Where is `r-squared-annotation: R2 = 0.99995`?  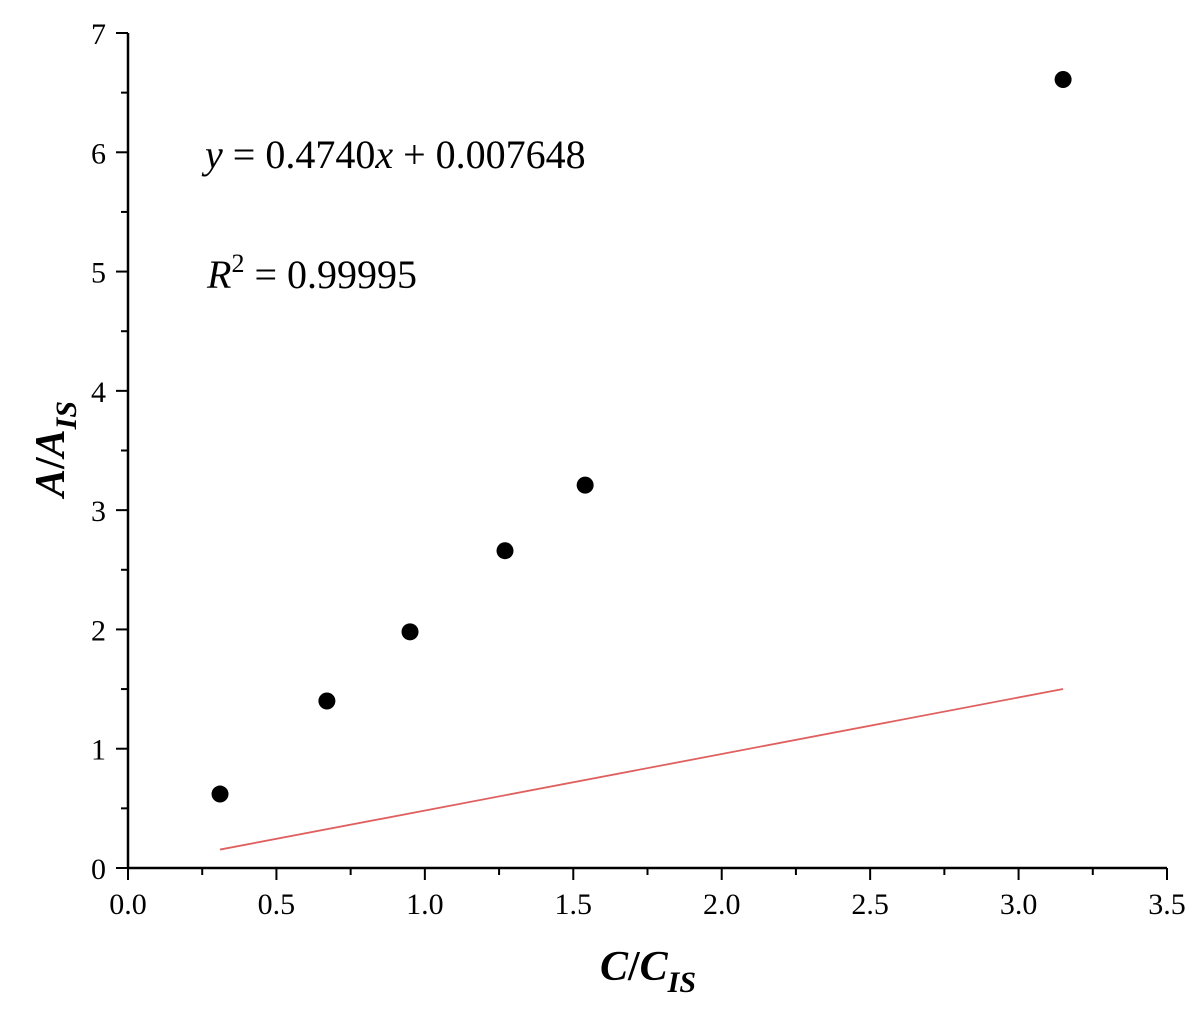
r-squared-annotation: R2 = 0.99995 is located at coordinates (311, 273).